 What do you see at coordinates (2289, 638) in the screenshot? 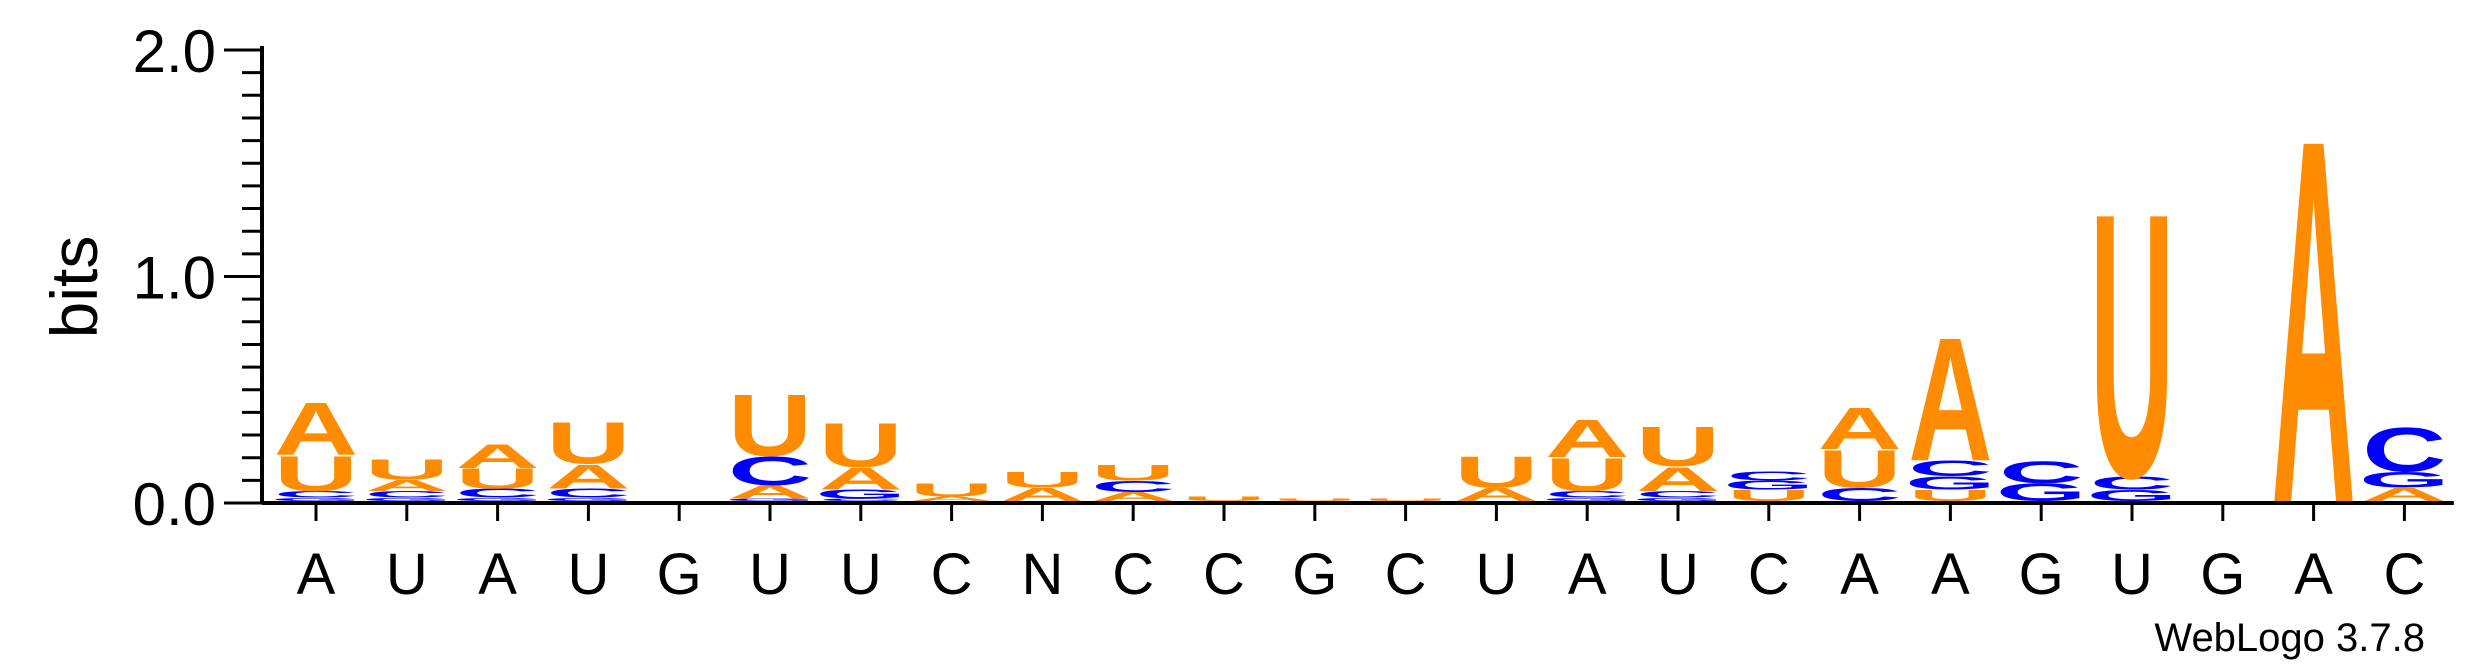
I see `footer-credit: WebLogo 3.7.8` at bounding box center [2289, 638].